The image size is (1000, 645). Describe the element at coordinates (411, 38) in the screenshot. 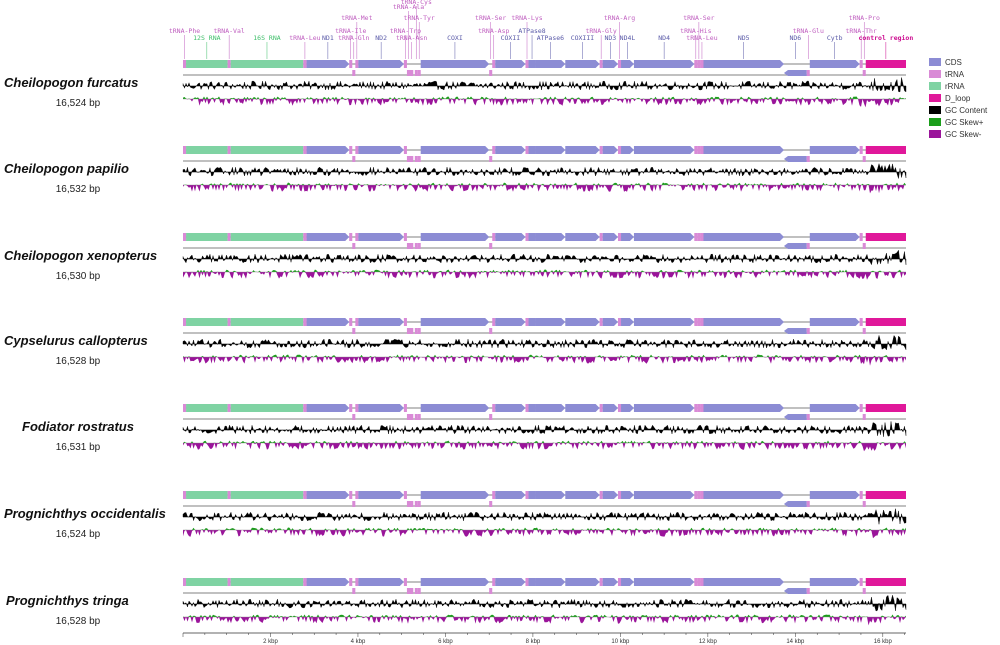

I see `gene-label-trna-asn: tRNA-Asn` at that location.